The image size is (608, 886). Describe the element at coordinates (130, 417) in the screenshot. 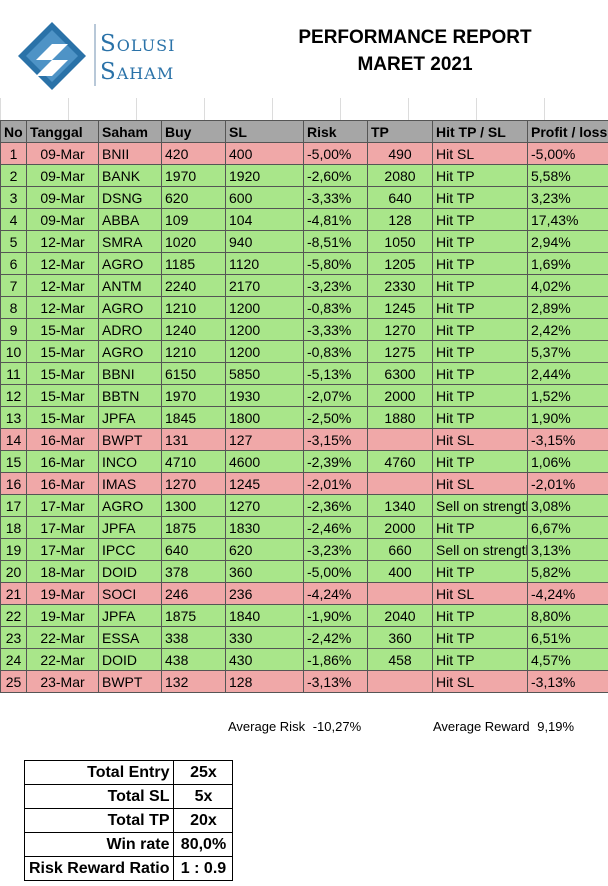

I see `row-ticker: JPFA` at that location.